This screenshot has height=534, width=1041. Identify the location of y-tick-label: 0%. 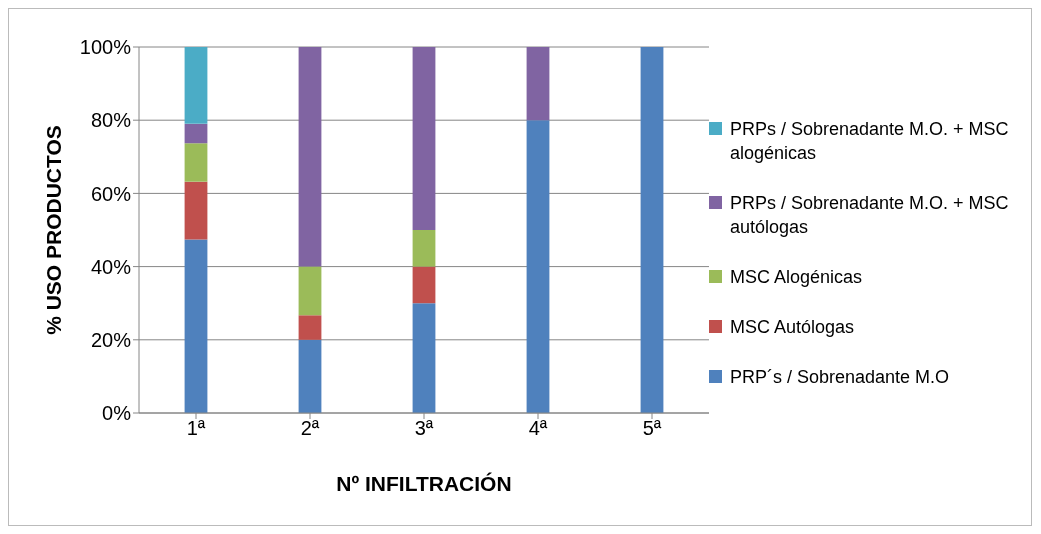
(117, 413).